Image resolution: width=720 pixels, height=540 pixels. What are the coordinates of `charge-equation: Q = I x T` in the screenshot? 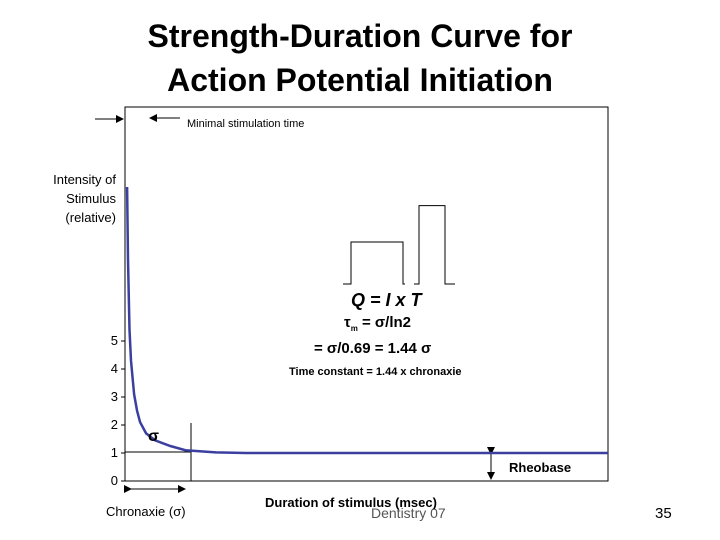 It's located at (386, 300).